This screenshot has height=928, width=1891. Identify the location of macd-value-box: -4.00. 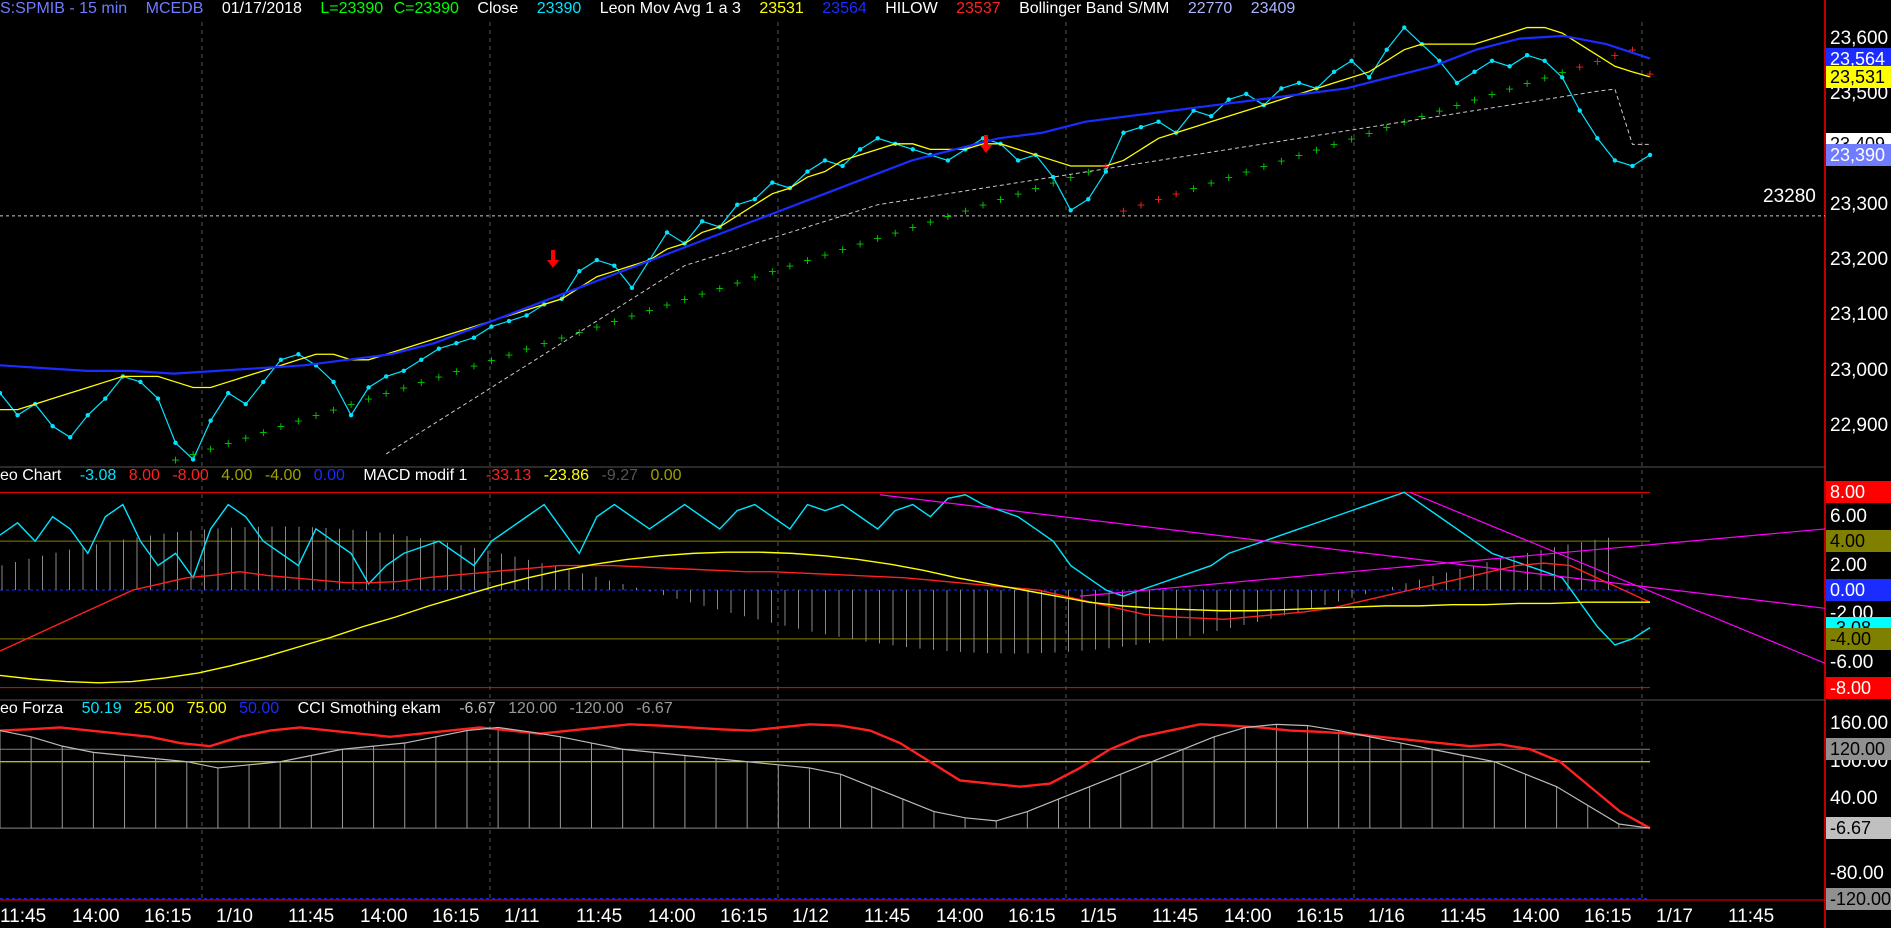
(1858, 638).